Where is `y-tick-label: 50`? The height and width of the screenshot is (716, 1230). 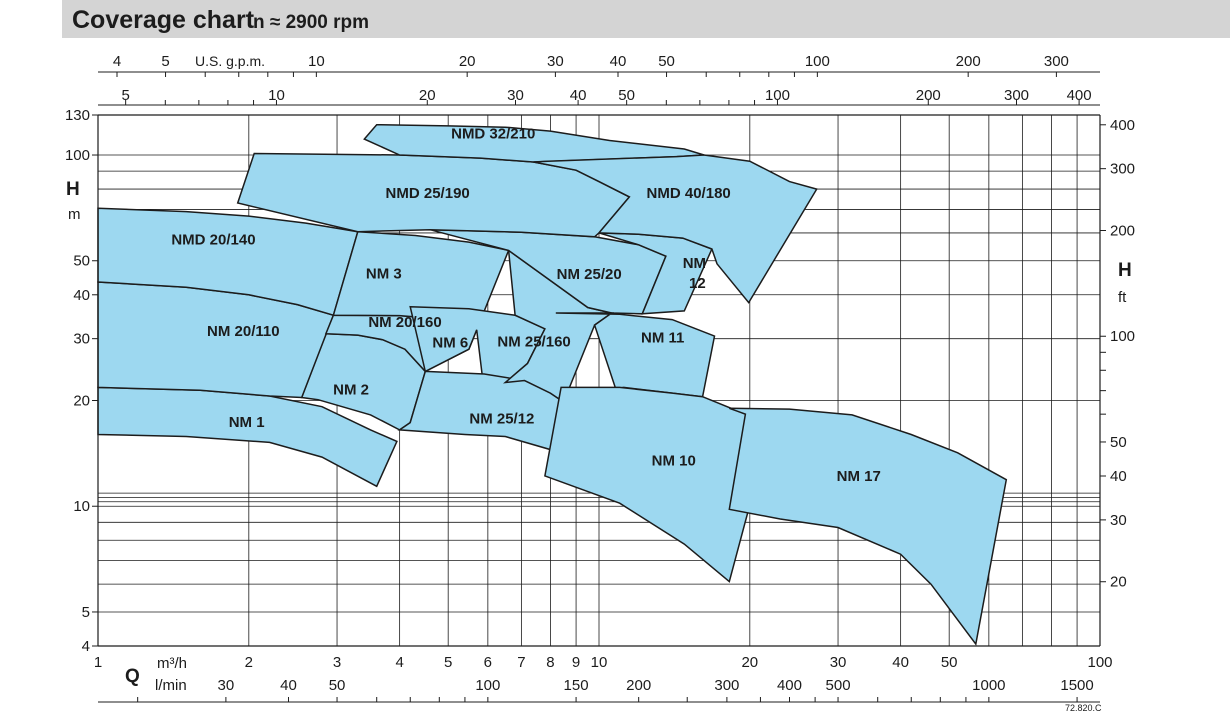 y-tick-label: 50 is located at coordinates (81, 261).